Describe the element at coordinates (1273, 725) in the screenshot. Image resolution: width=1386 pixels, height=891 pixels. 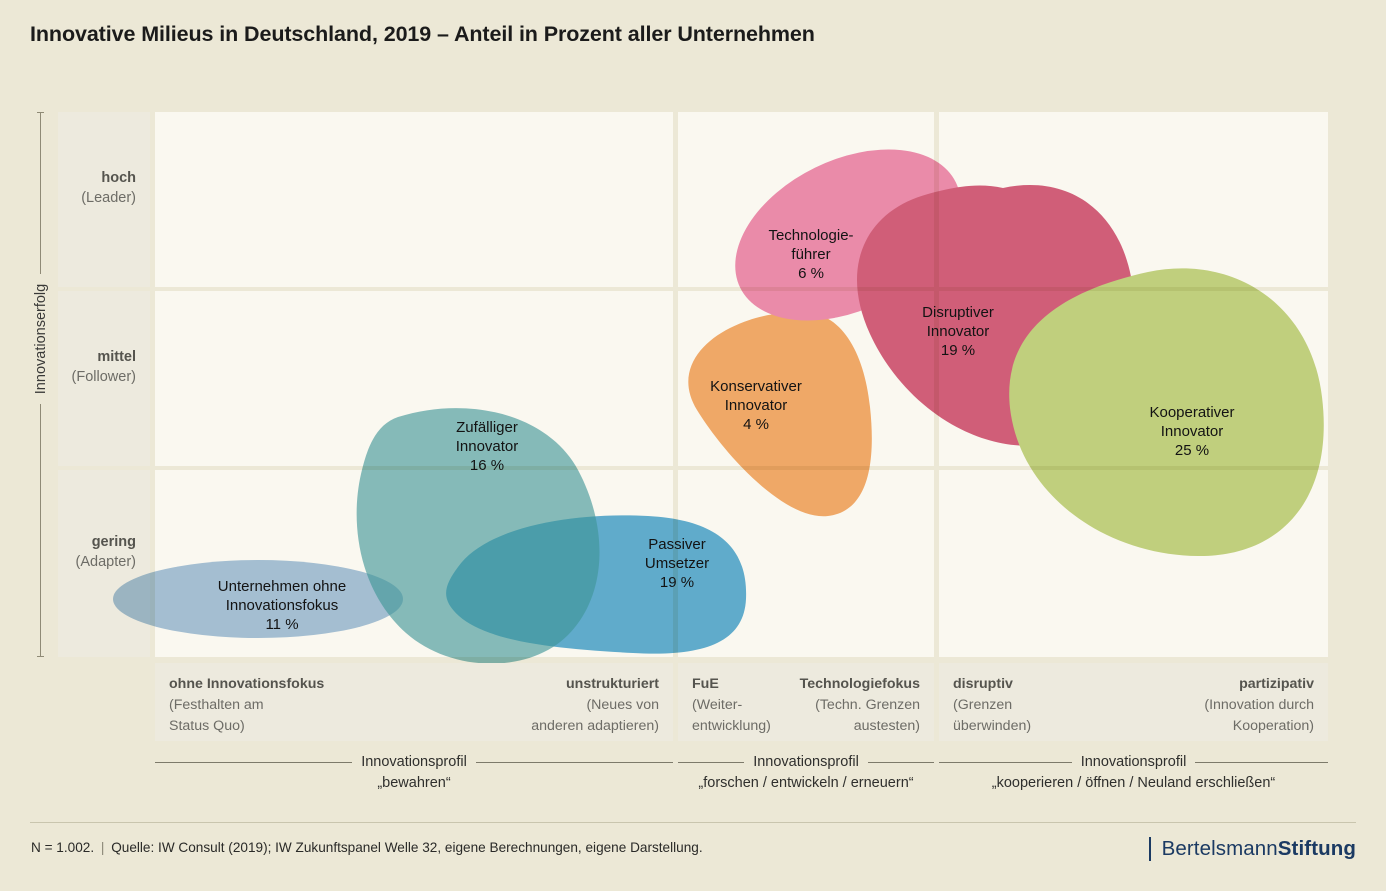
I see `x-axis-label-sub2: Kooperation)` at that location.